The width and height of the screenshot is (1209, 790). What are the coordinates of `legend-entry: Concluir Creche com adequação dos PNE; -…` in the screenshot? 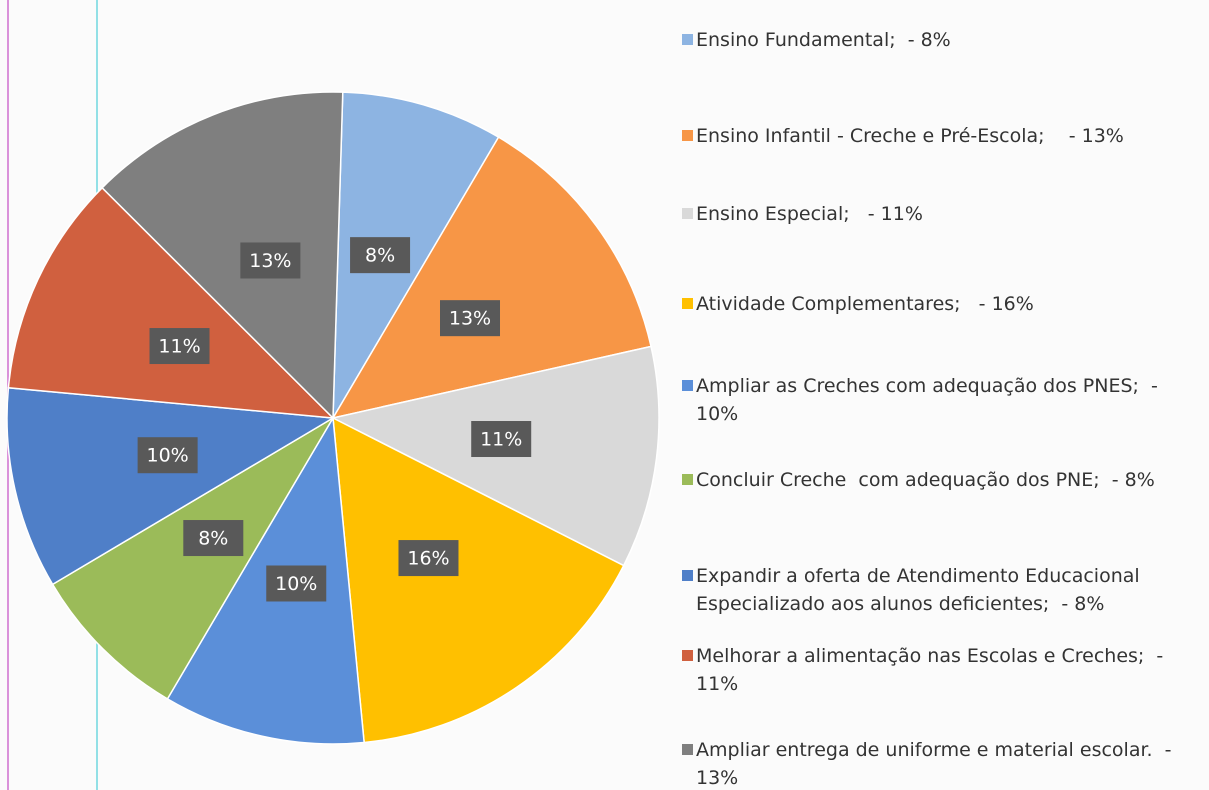 It's located at (933, 480).